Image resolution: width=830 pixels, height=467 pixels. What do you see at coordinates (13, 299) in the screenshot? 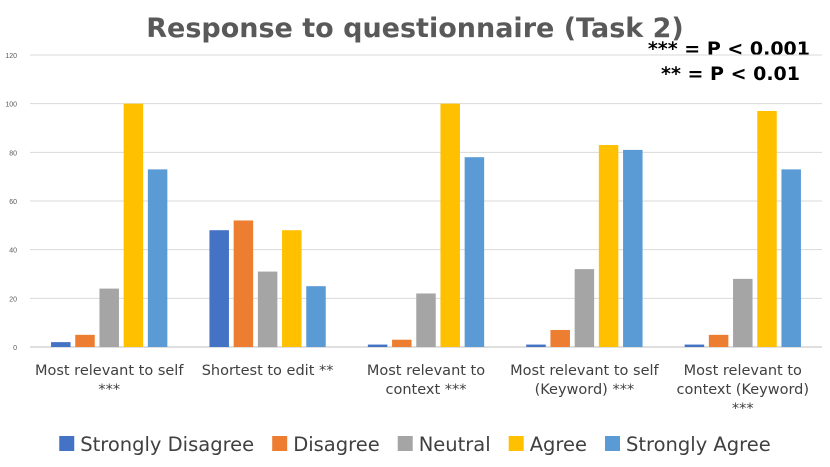
I see `y-tick-label: 20` at bounding box center [13, 299].